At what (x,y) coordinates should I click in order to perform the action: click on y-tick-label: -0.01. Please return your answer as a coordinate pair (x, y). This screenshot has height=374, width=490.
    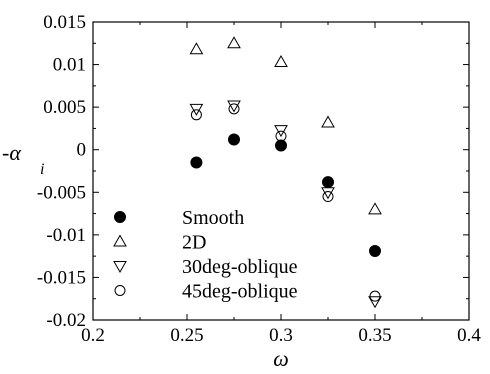
    Looking at the image, I should click on (66, 235).